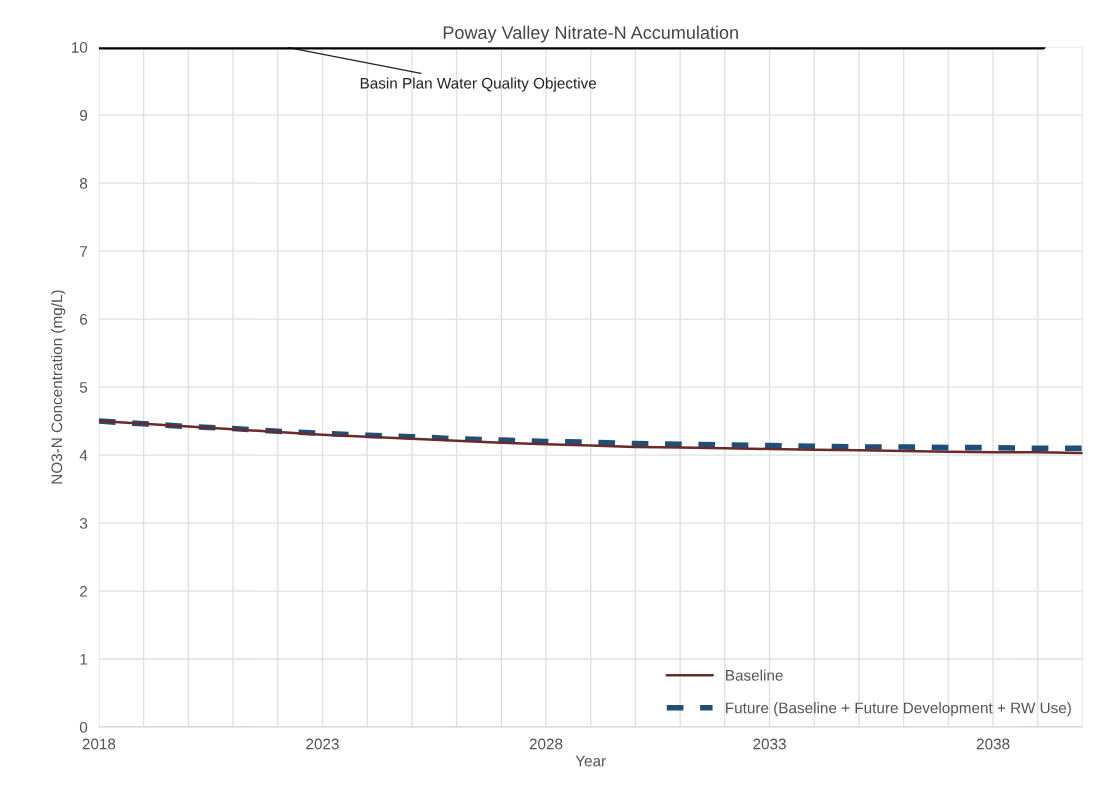 The height and width of the screenshot is (786, 1099). What do you see at coordinates (478, 84) in the screenshot?
I see `ref-line-label: Basin Plan Water Quality Objective` at bounding box center [478, 84].